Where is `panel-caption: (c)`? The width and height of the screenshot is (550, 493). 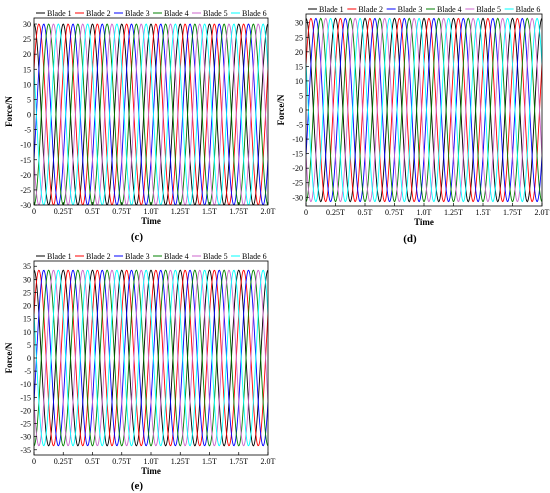 panel-caption: (c) is located at coordinates (137, 237).